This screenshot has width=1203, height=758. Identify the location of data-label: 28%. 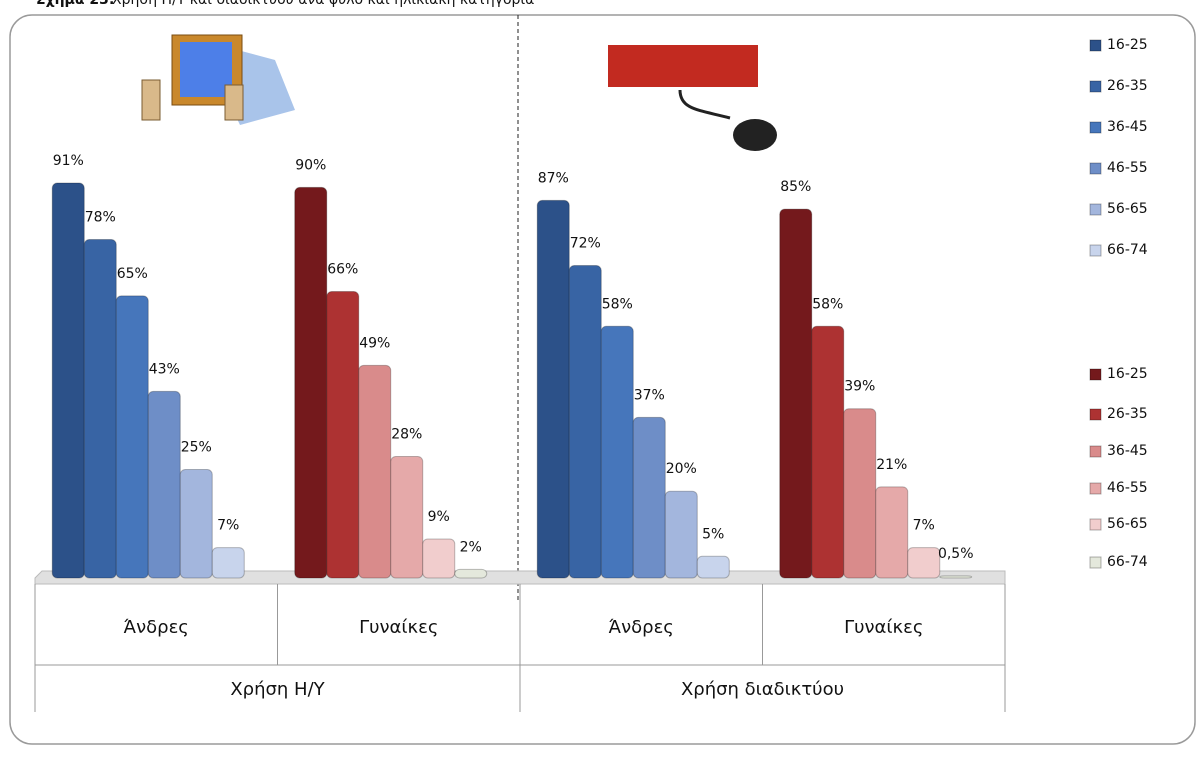
(406, 434).